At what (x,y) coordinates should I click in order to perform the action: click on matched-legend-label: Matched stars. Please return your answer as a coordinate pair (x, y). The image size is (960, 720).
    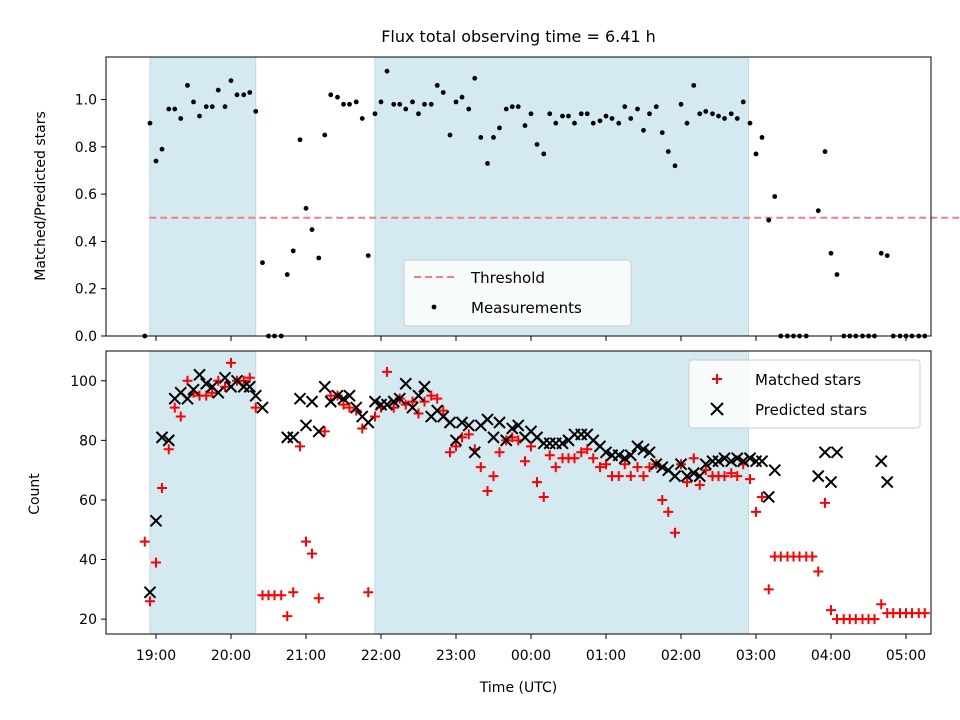
    Looking at the image, I should click on (808, 380).